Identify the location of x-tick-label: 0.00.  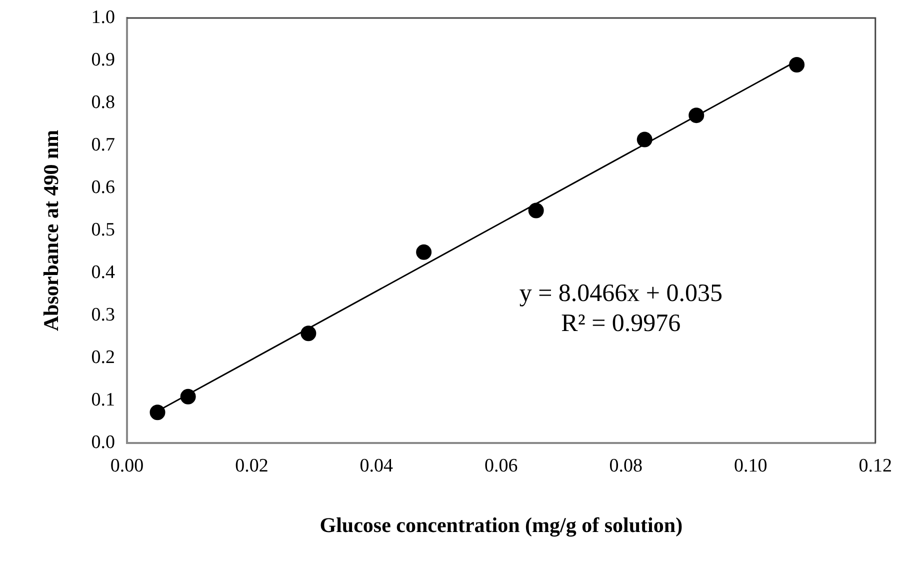
(127, 465).